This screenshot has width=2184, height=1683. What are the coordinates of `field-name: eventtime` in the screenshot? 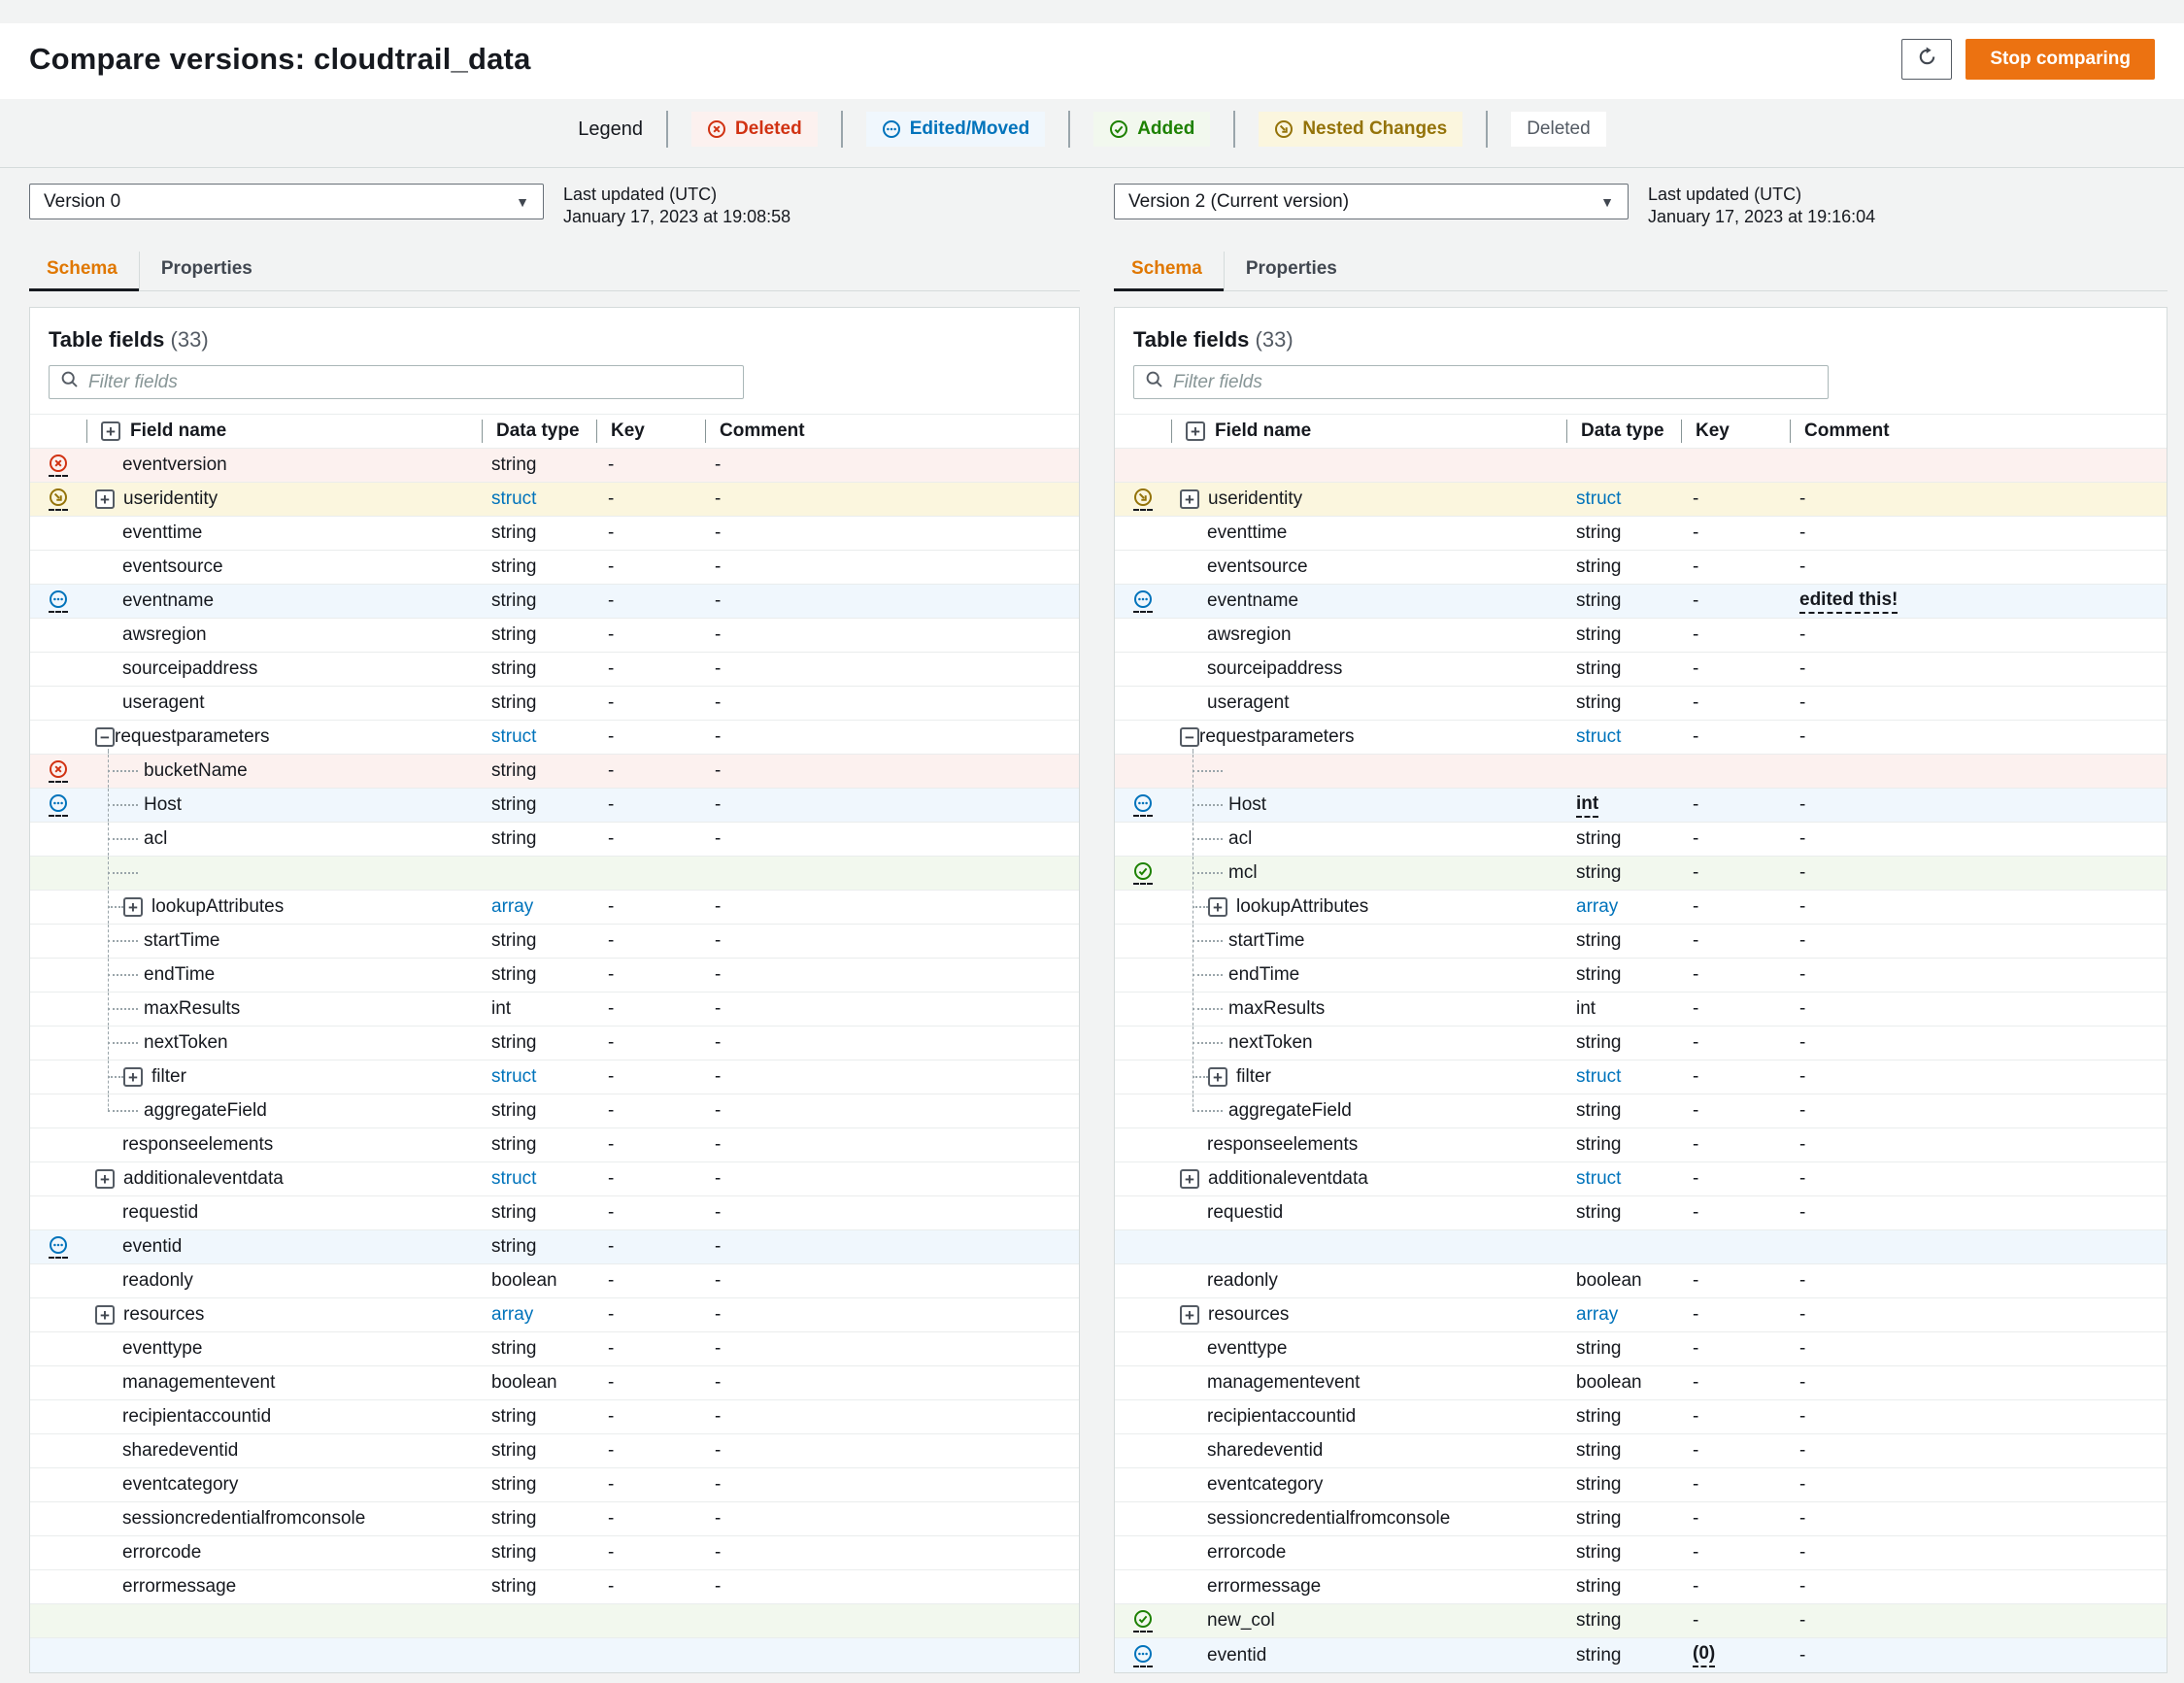 It's located at (162, 532).